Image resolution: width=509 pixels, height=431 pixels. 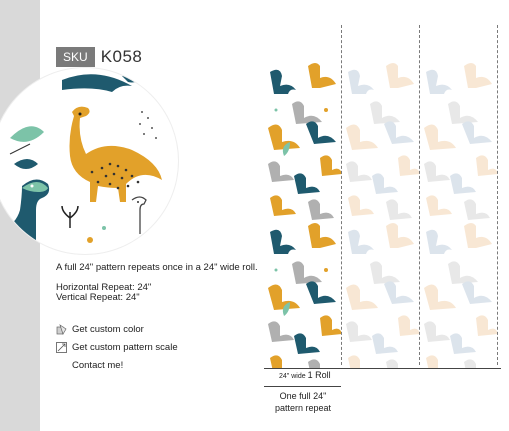 I want to click on sku-badge: SKU, so click(x=75, y=57).